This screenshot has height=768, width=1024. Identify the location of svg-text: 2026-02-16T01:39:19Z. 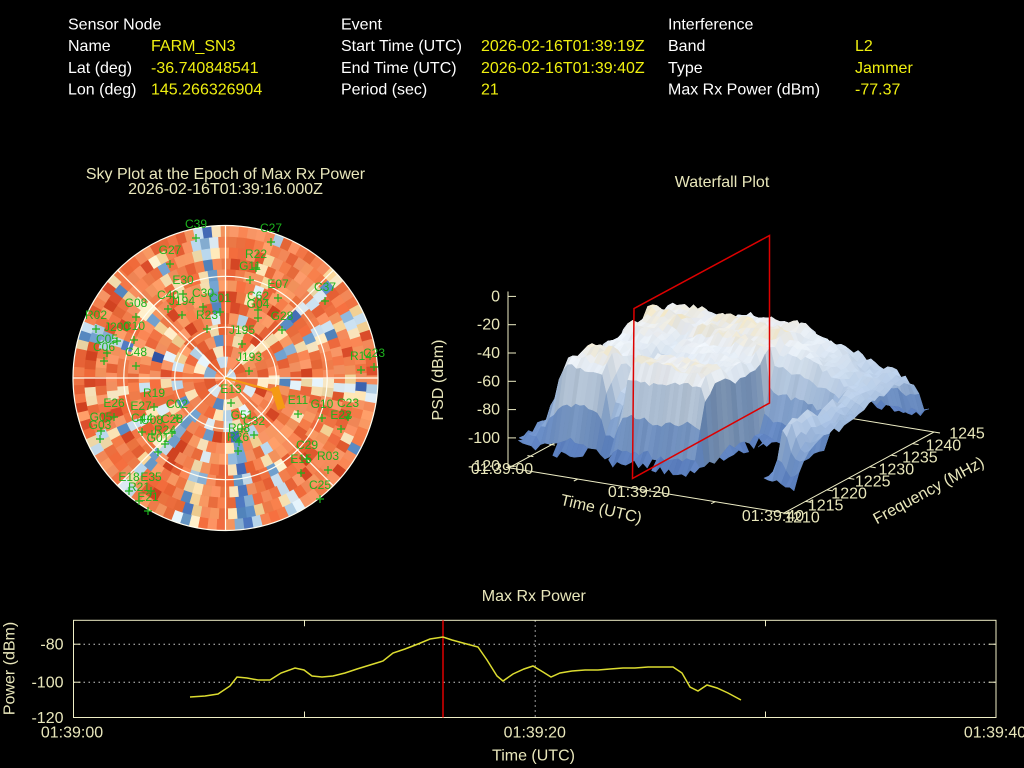
(563, 46).